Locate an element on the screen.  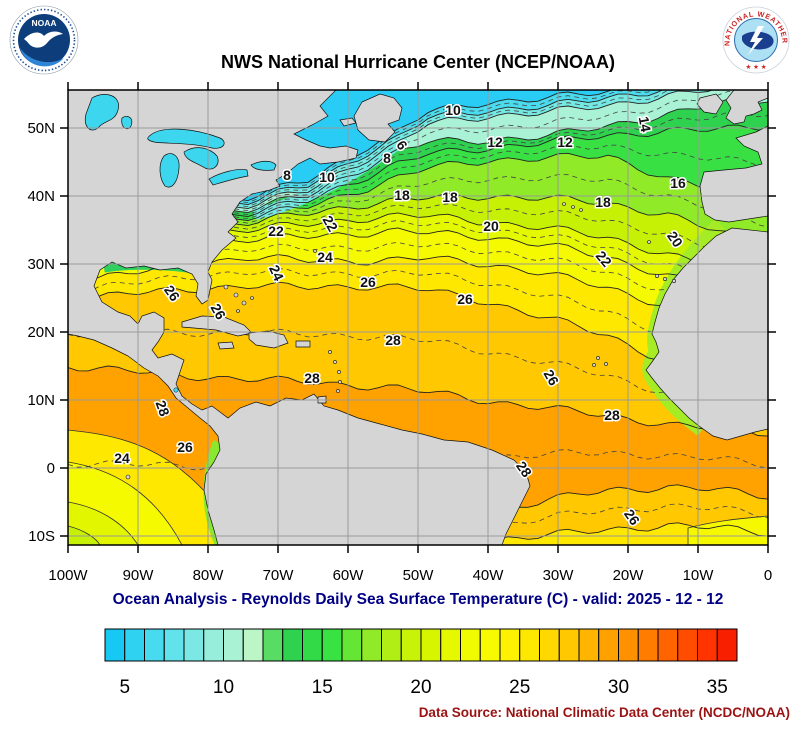
y-axis-tick-label: 40N is located at coordinates (41, 196).